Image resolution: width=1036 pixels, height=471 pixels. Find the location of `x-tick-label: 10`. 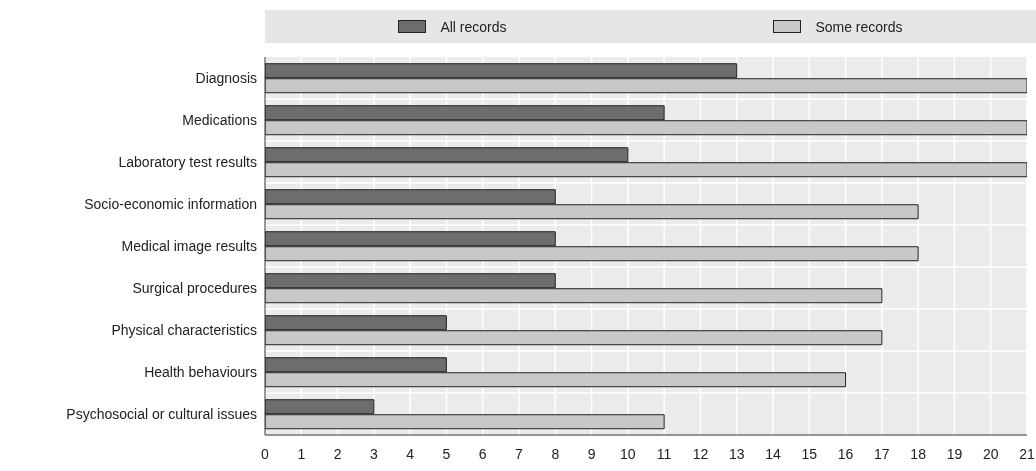

x-tick-label: 10 is located at coordinates (628, 453).